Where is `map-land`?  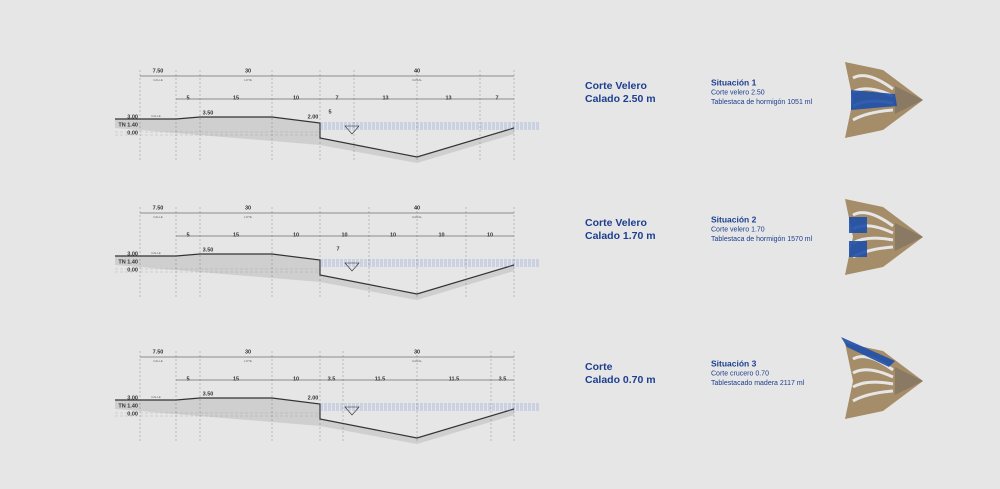
map-land is located at coordinates (884, 381).